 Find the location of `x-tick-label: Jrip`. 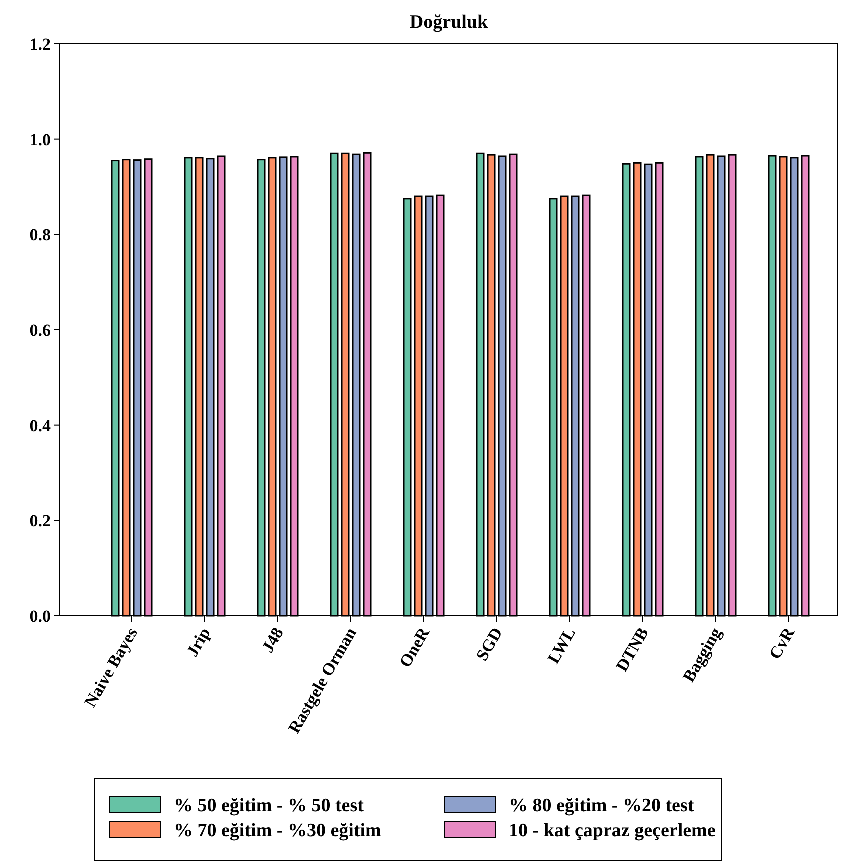

x-tick-label: Jrip is located at coordinates (198, 642).